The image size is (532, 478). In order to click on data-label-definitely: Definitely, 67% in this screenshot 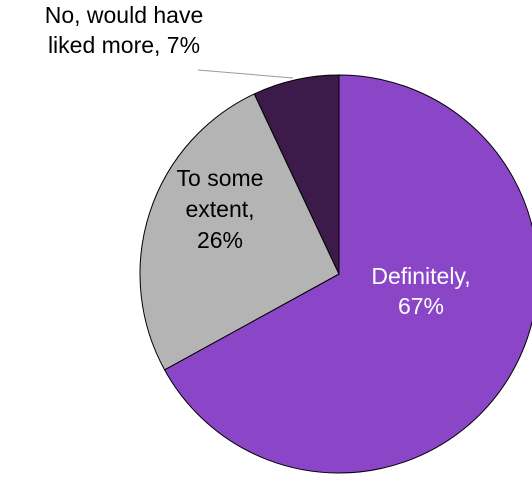, I will do `click(420, 291)`.